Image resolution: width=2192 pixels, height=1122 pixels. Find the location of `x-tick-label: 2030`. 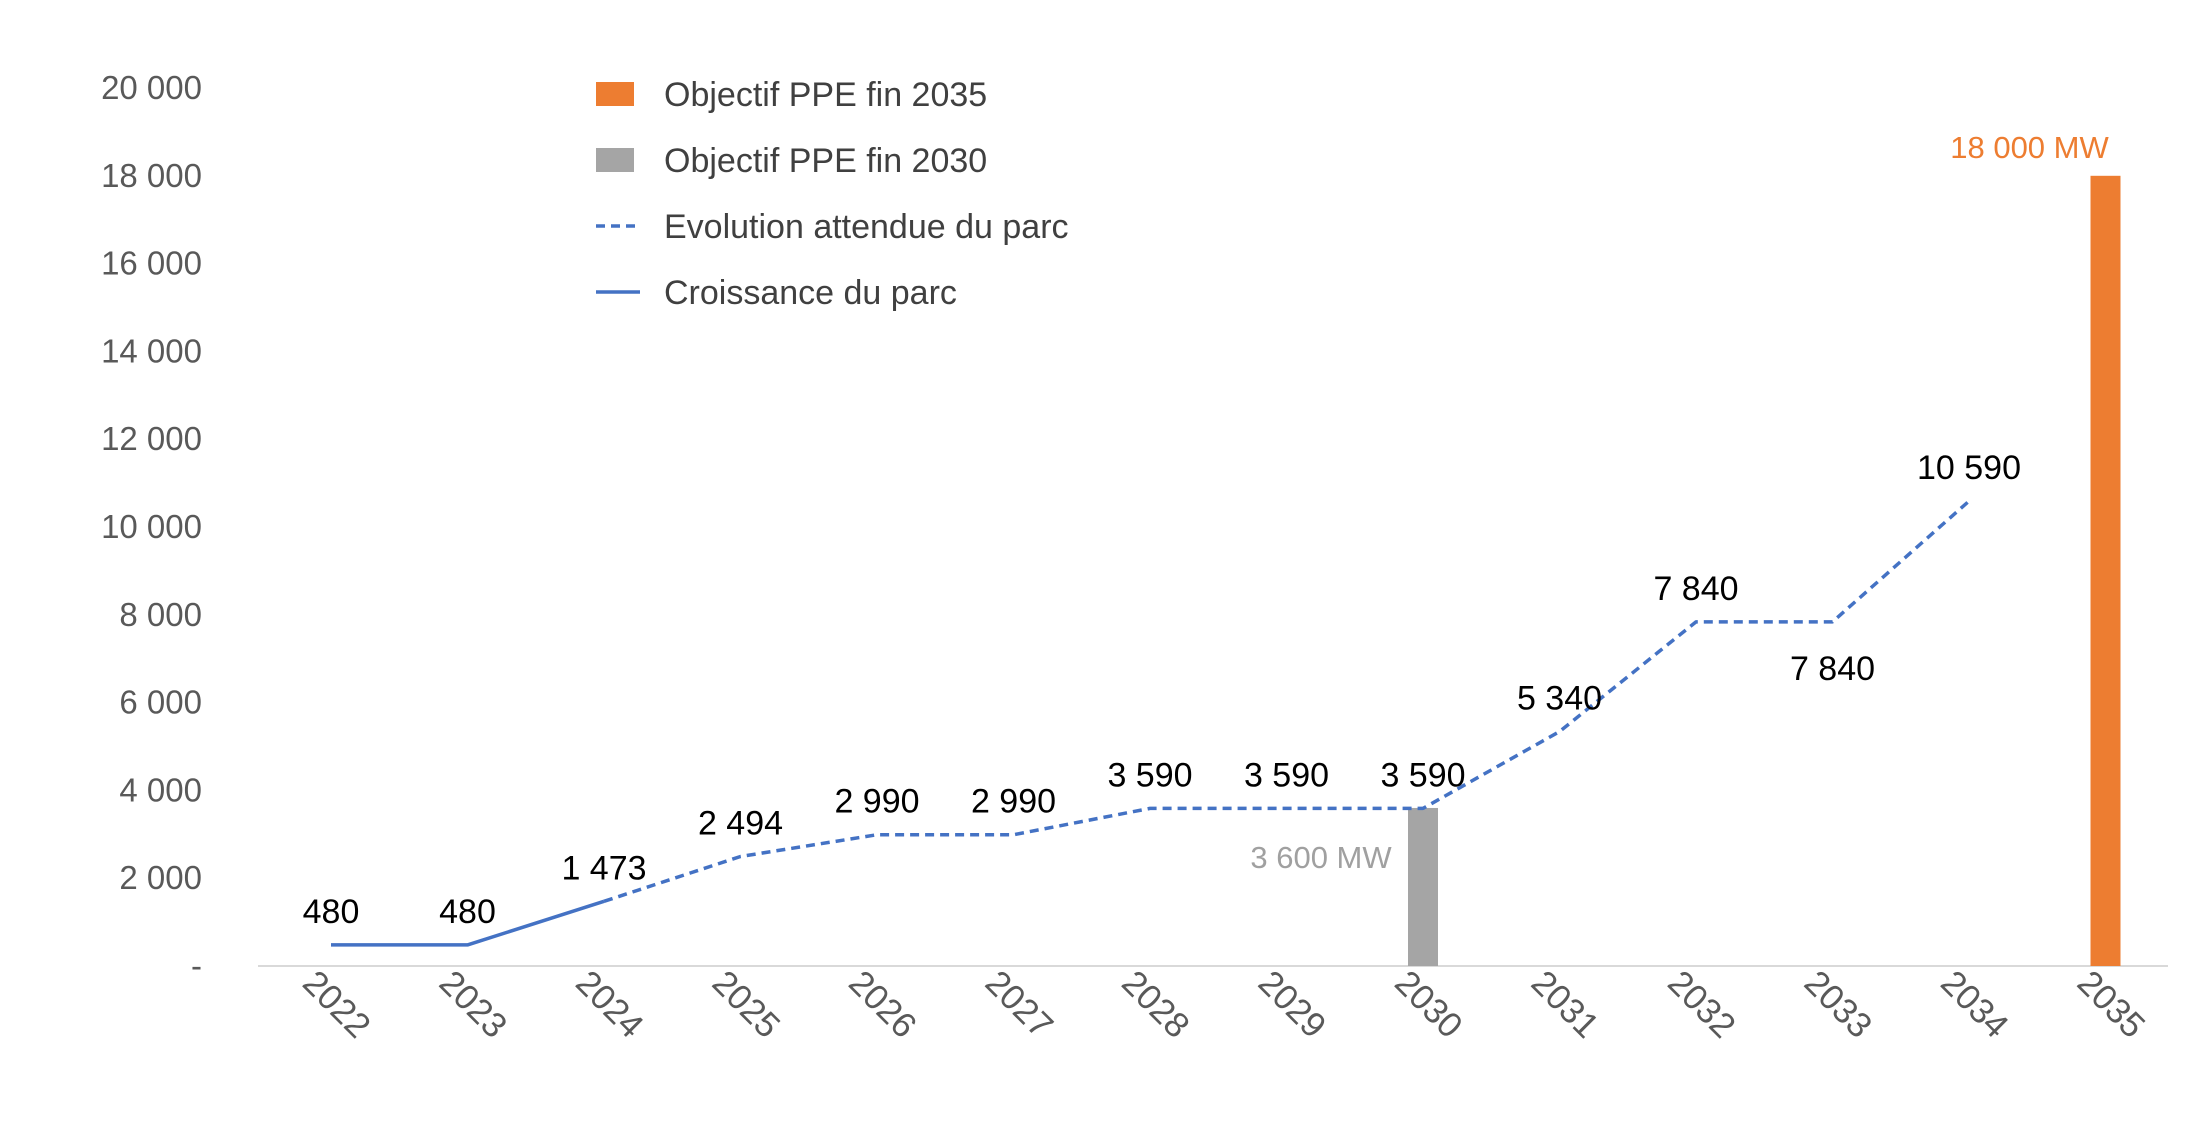

x-tick-label: 2030 is located at coordinates (1428, 1004).